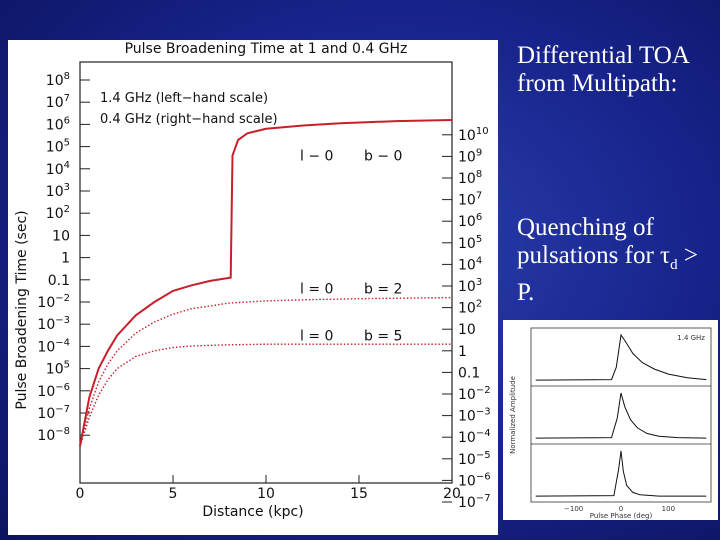  What do you see at coordinates (53, 391) in the screenshot?
I see `left-tick-label: 10⁻⁶` at bounding box center [53, 391].